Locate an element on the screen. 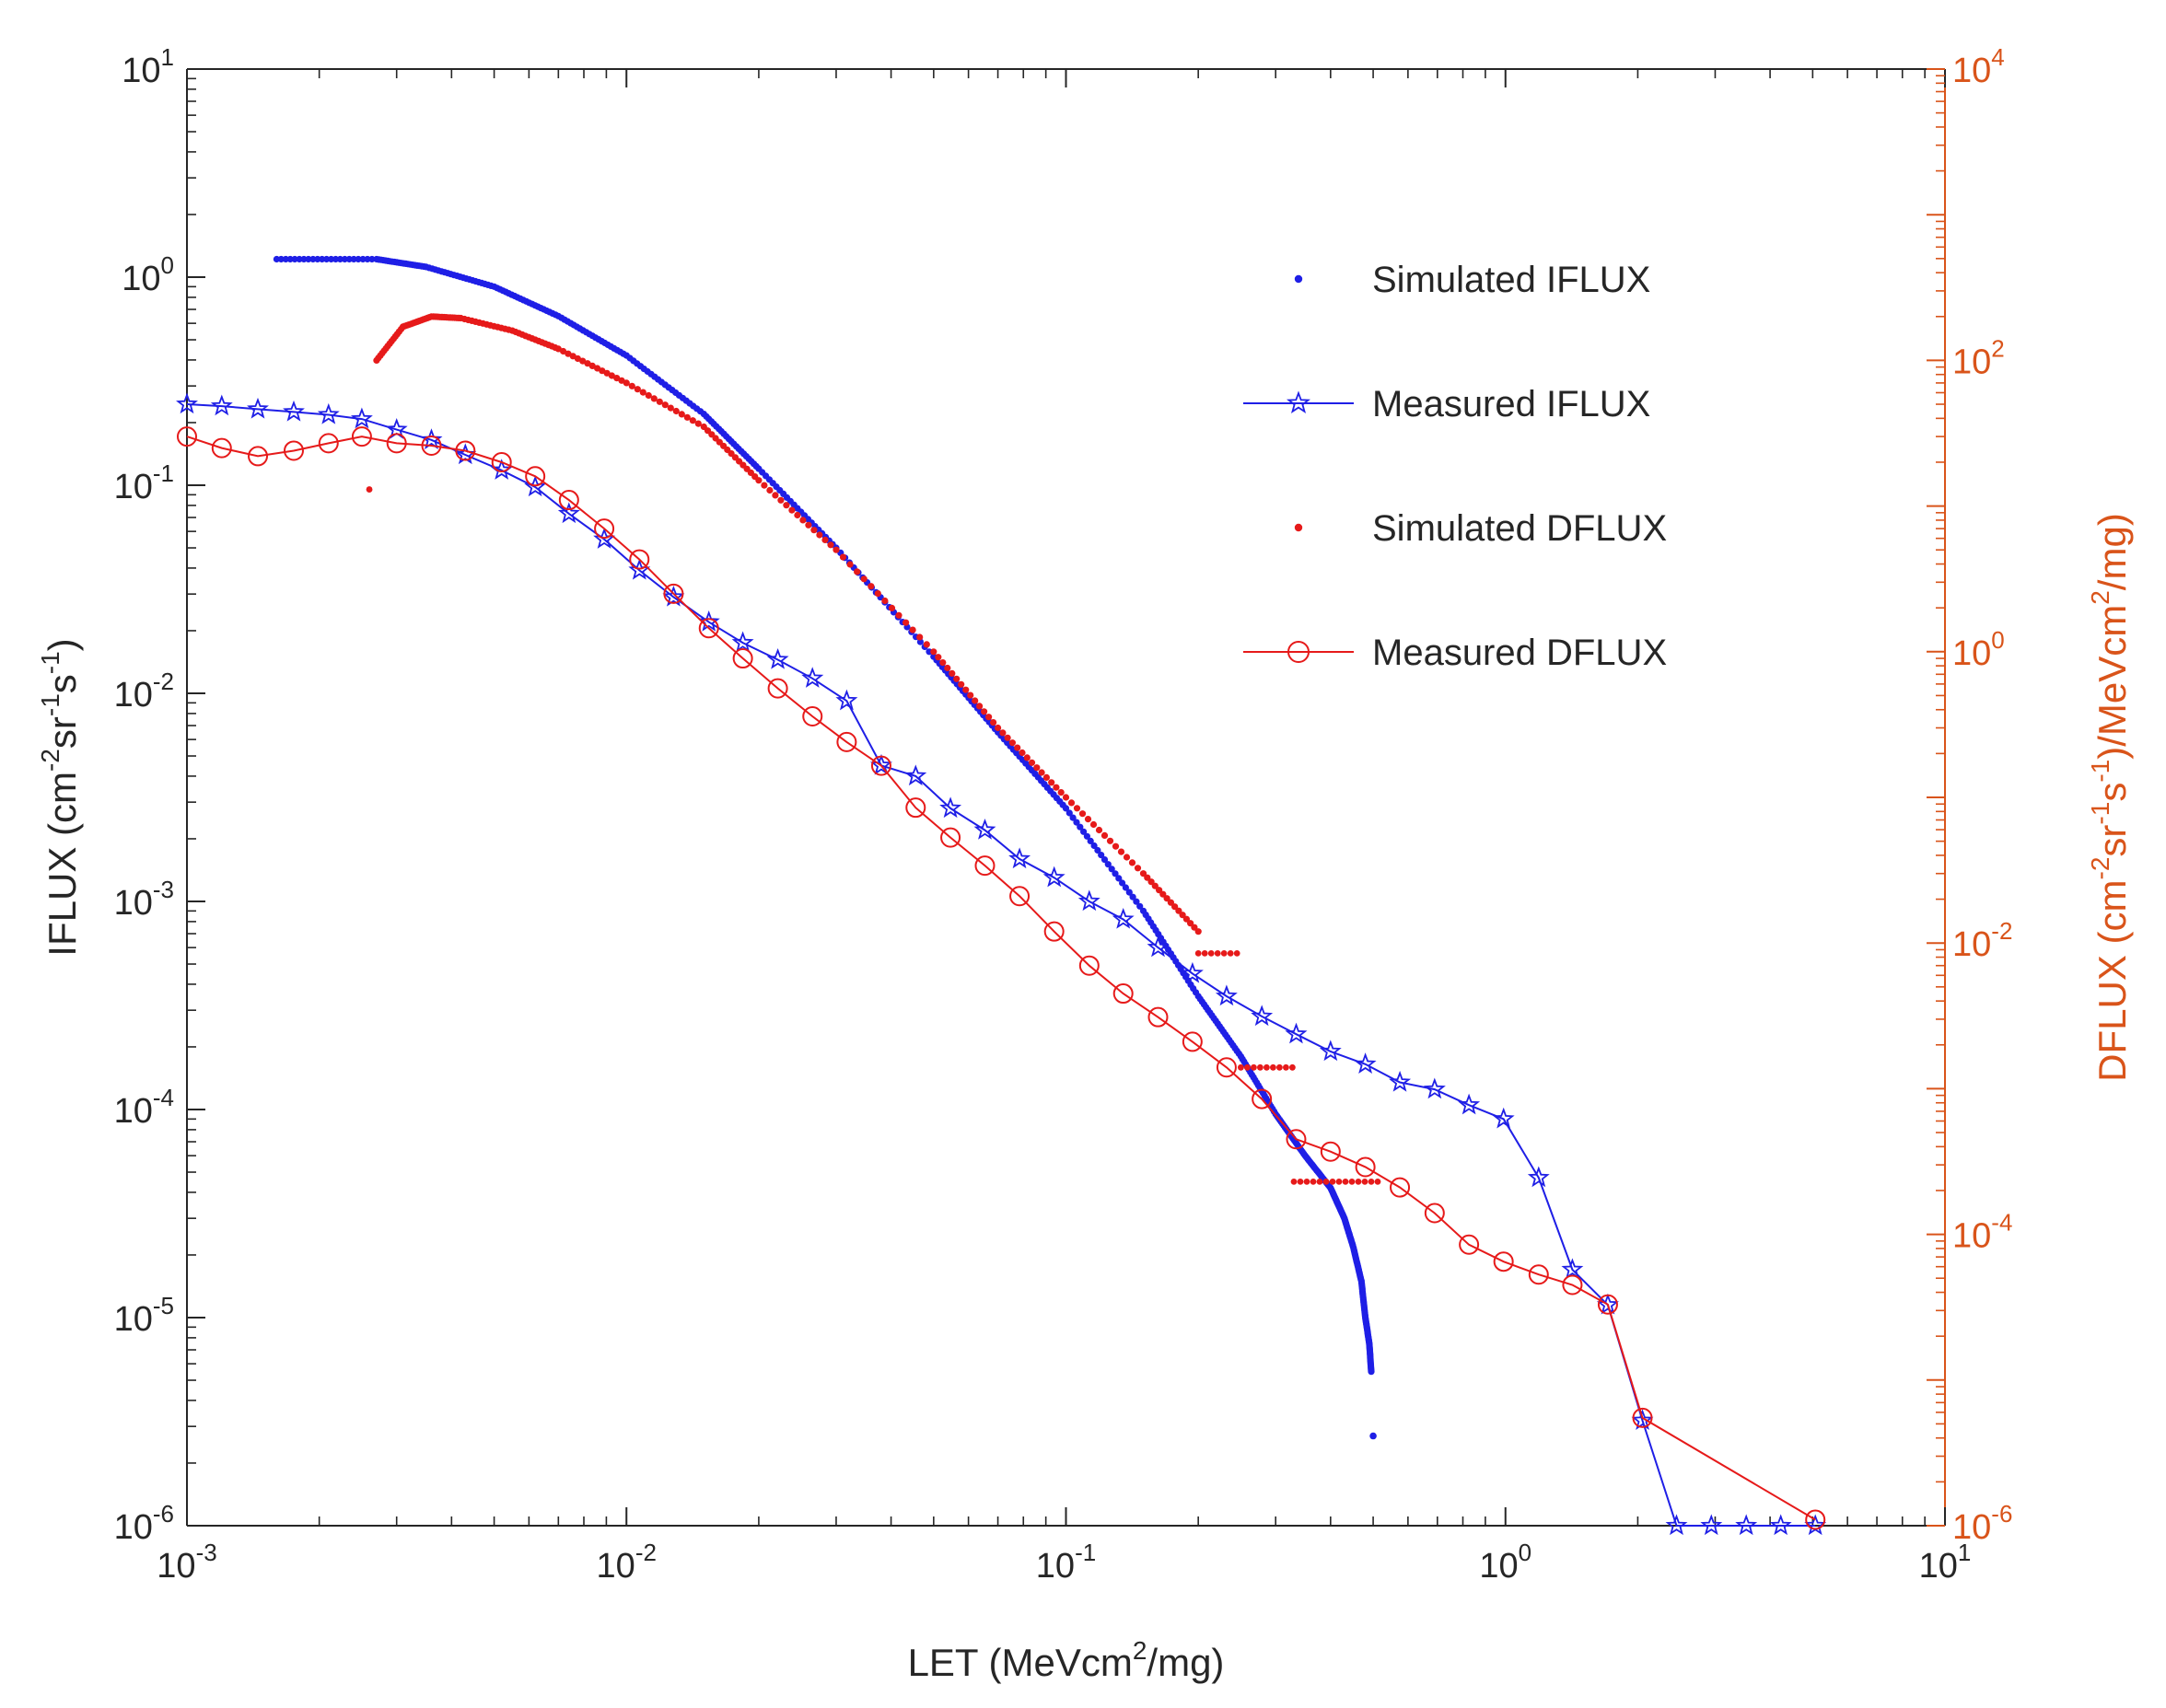 Image resolution: width=2166 pixels, height=1708 pixels. legend-entry: Simulated IFLUX is located at coordinates (1472, 280).